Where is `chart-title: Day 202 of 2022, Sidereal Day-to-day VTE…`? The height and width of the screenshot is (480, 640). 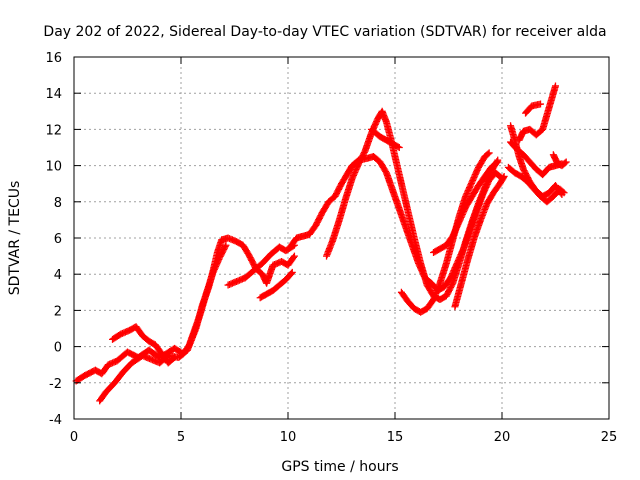
chart-title: Day 202 of 2022, Sidereal Day-to-day VTE… is located at coordinates (324, 32).